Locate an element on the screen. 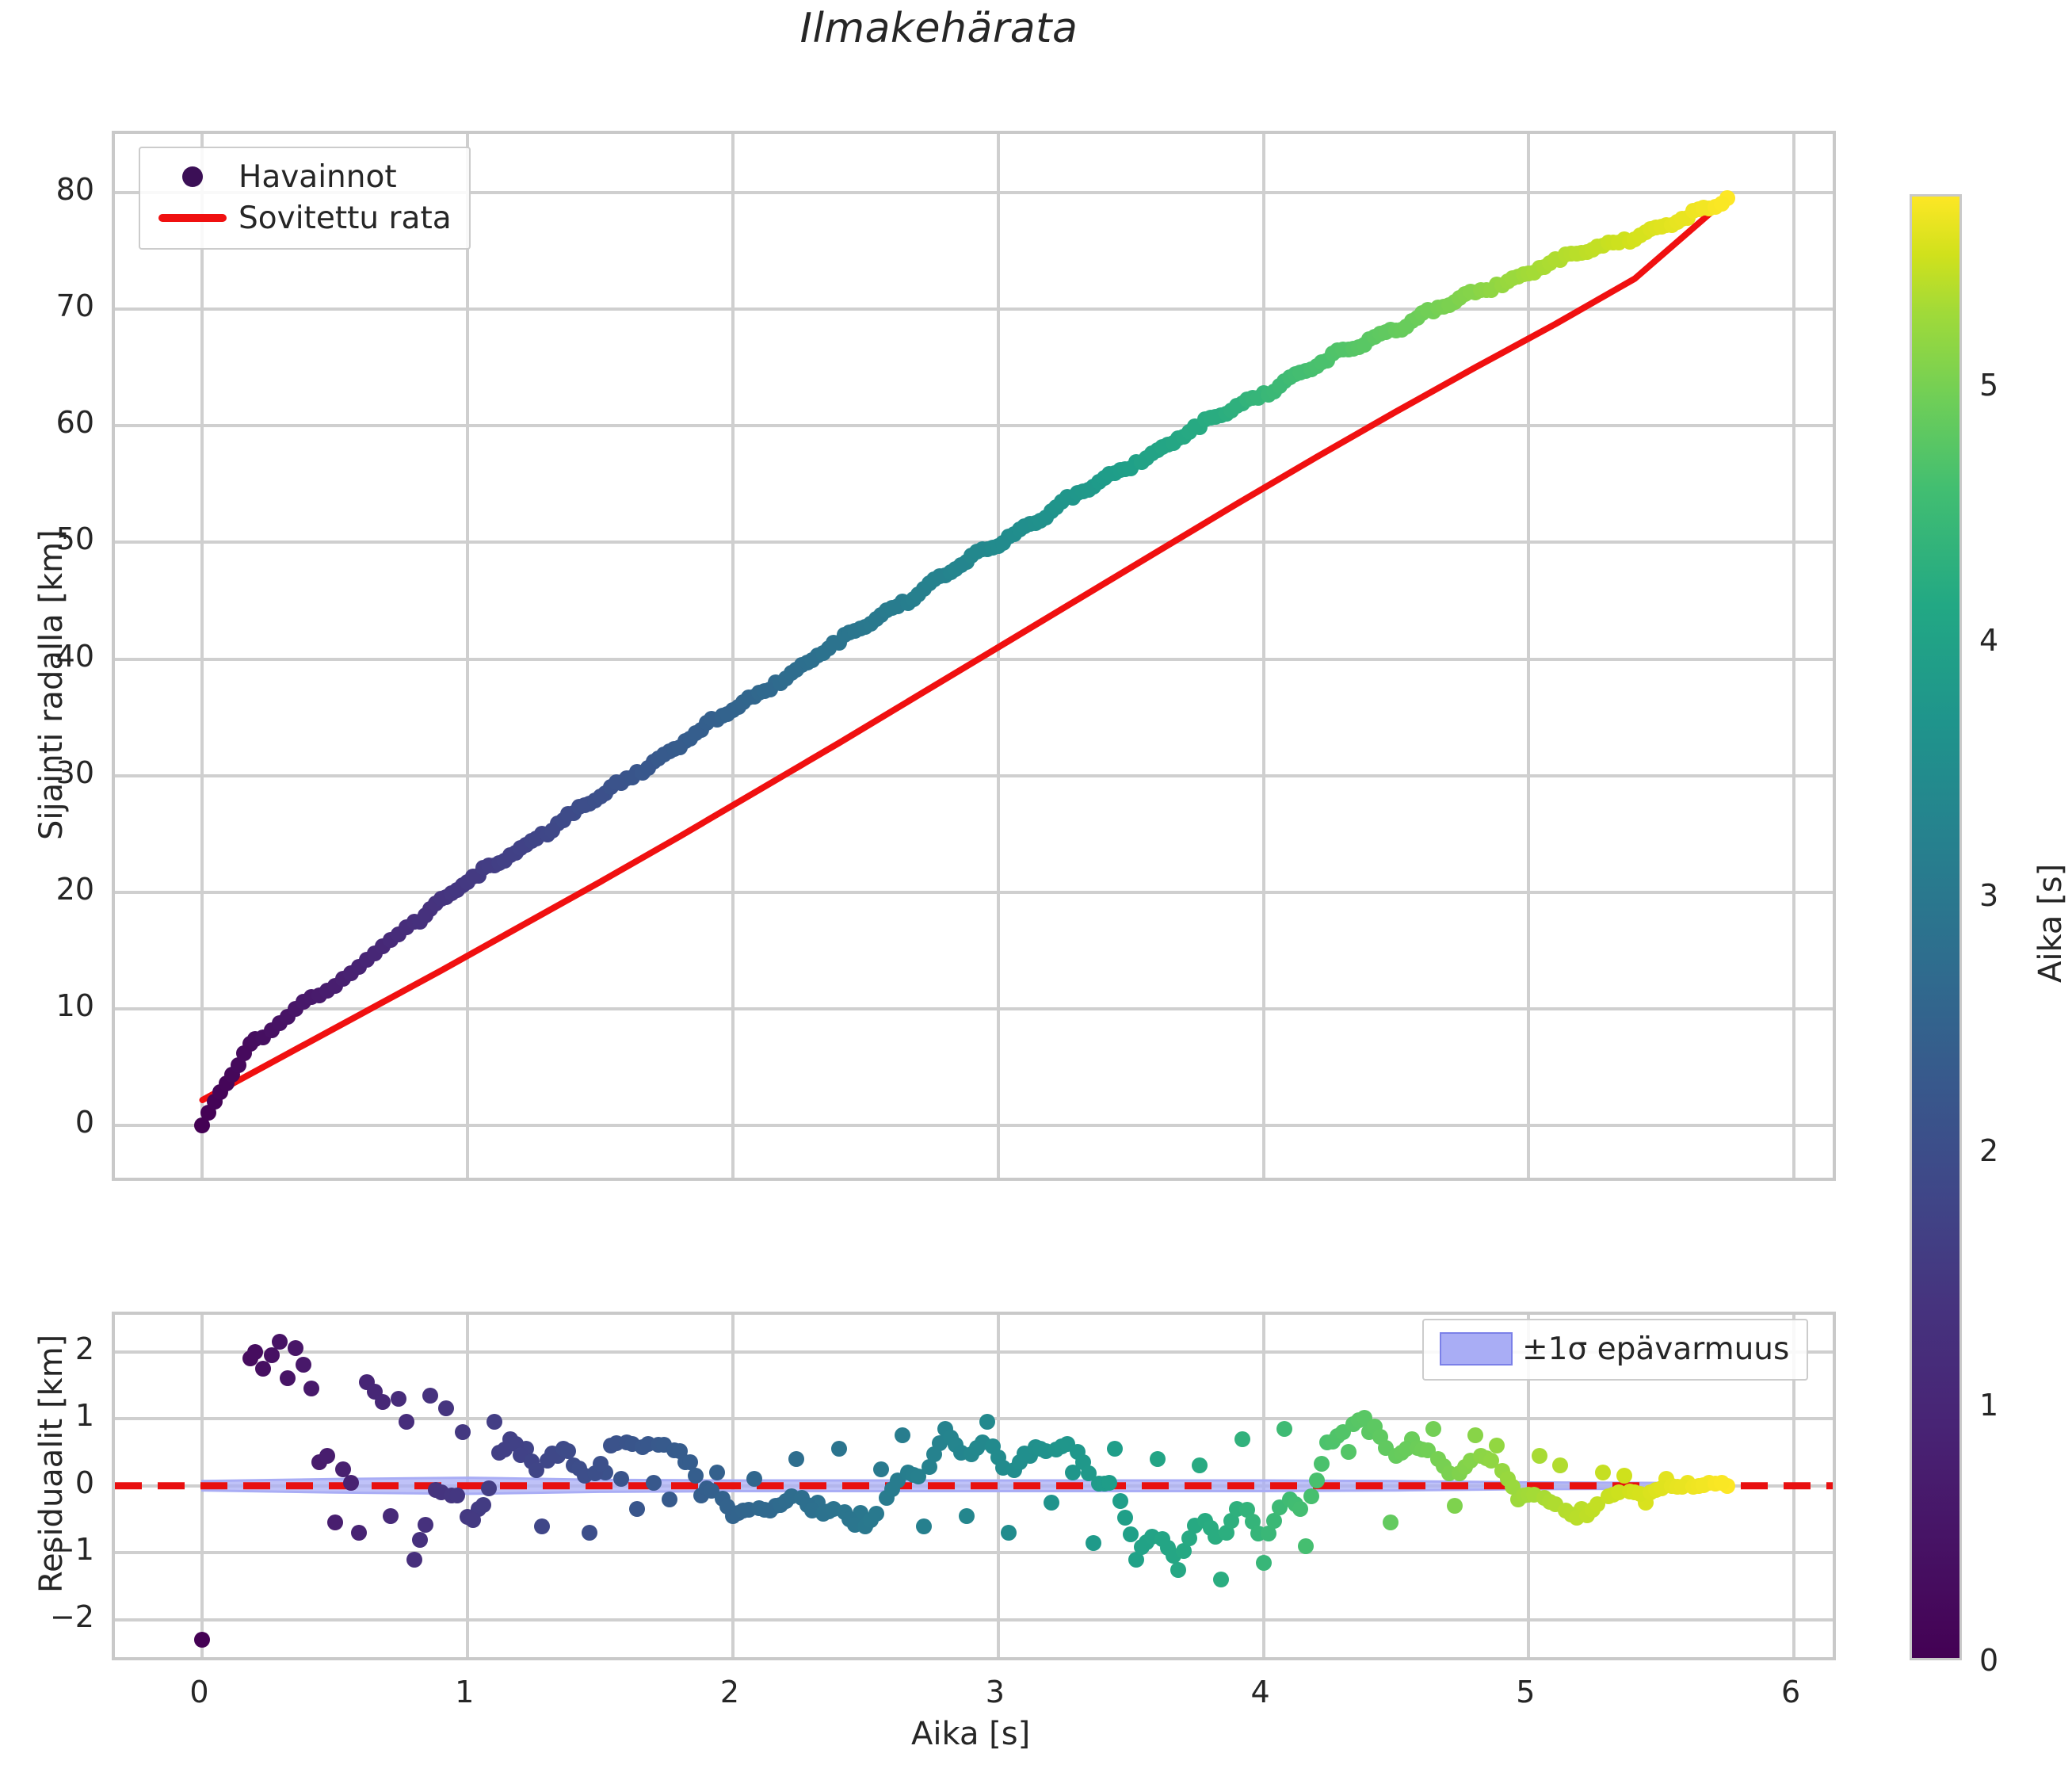 The image size is (2072, 1780). colorbar-tick-label: 5 is located at coordinates (1989, 385).